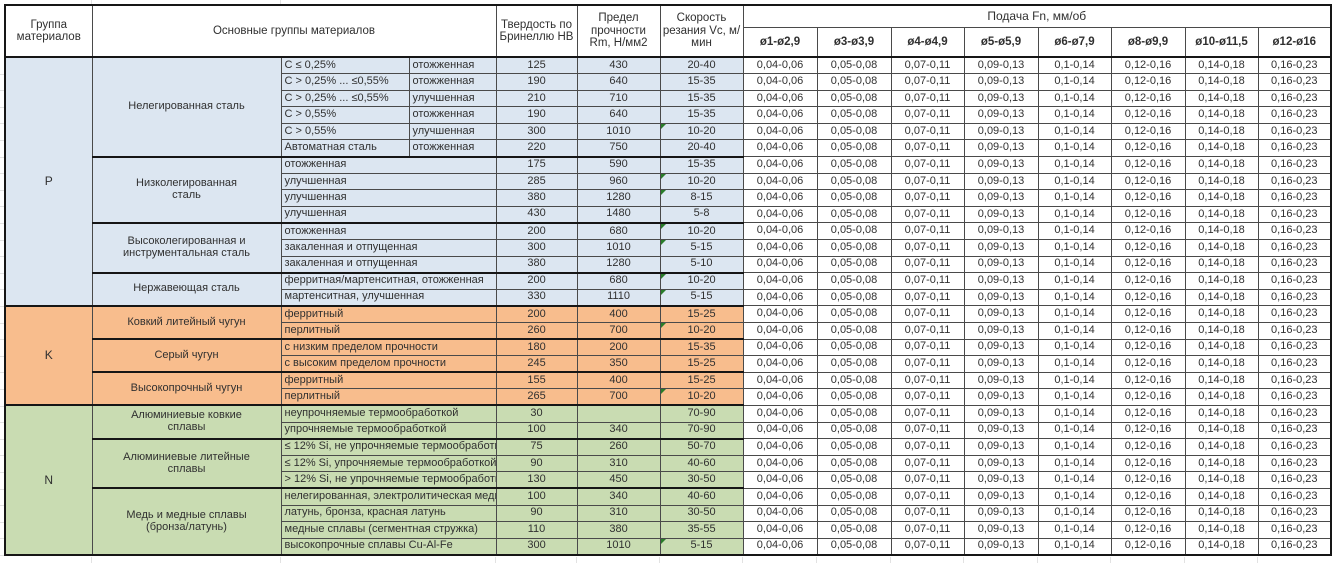 The image size is (1334, 563). I want to click on cutting-speed-cell: 70-90, so click(701, 413).